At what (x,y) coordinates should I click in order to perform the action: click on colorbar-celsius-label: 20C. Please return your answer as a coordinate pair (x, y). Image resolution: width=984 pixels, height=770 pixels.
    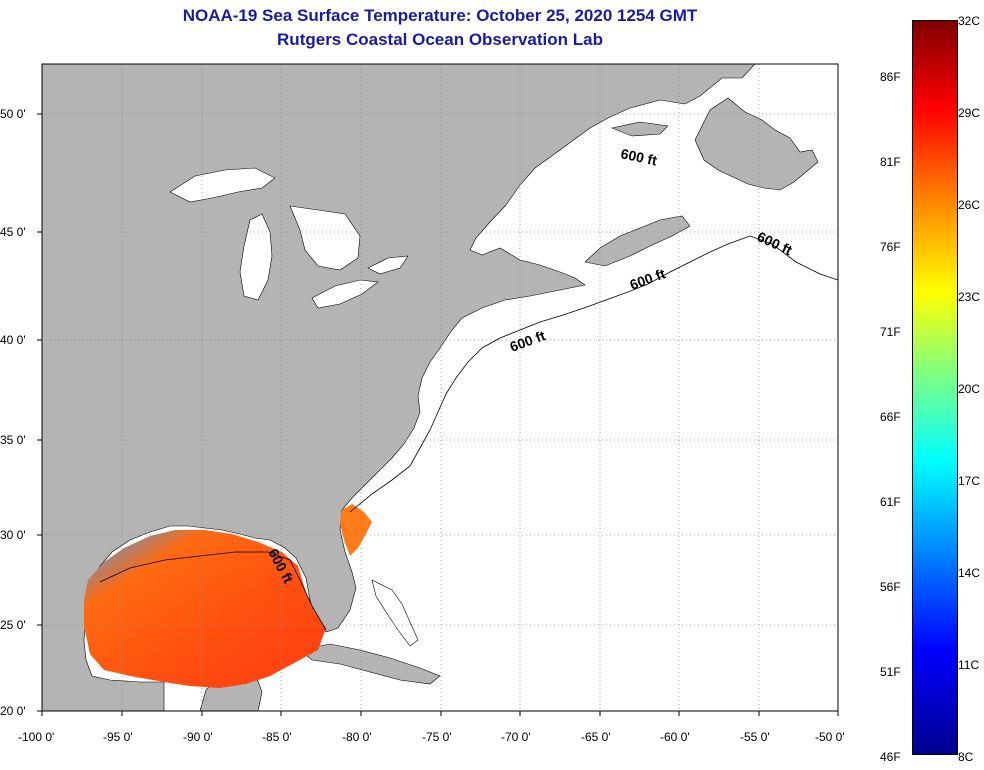
    Looking at the image, I should click on (969, 389).